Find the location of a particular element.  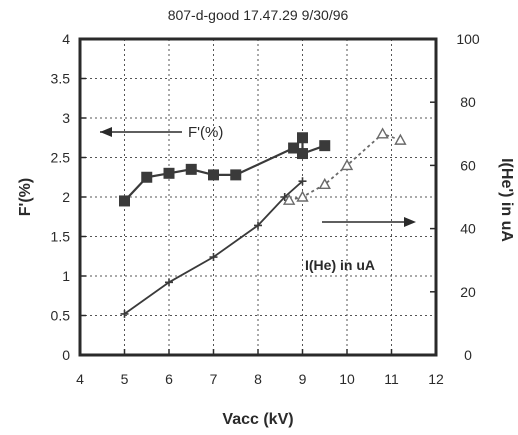

x-tick-label: 12 is located at coordinates (436, 379).